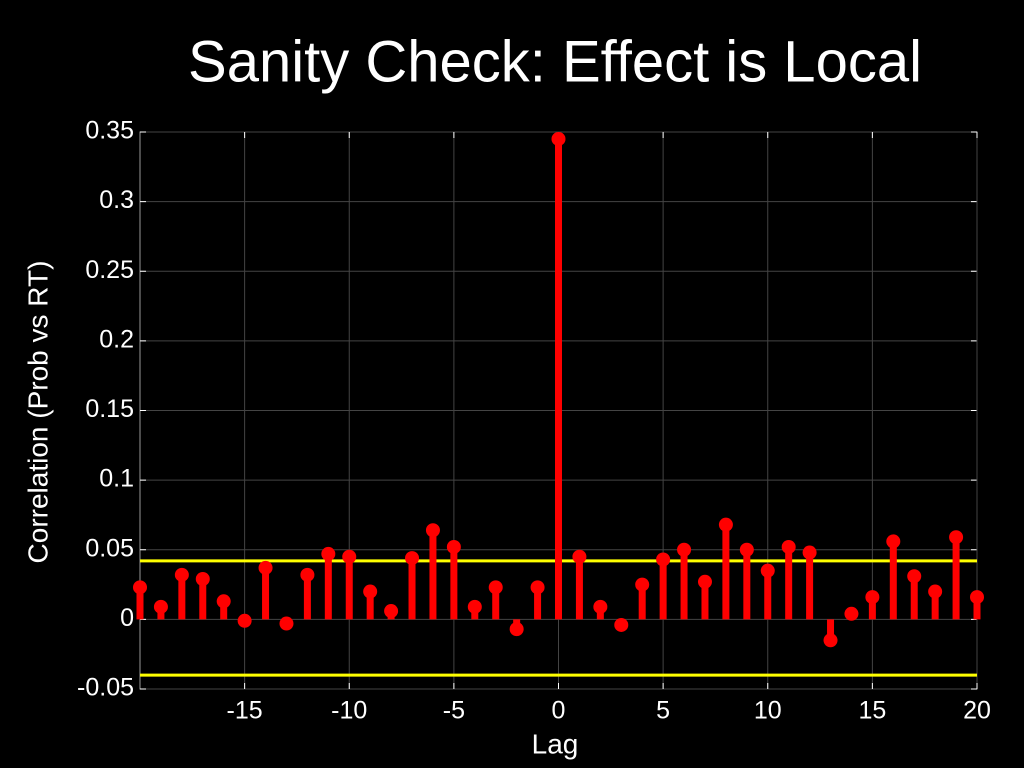 This screenshot has width=1024, height=768. Describe the element at coordinates (127, 618) in the screenshot. I see `y-tick-label: 0` at that location.